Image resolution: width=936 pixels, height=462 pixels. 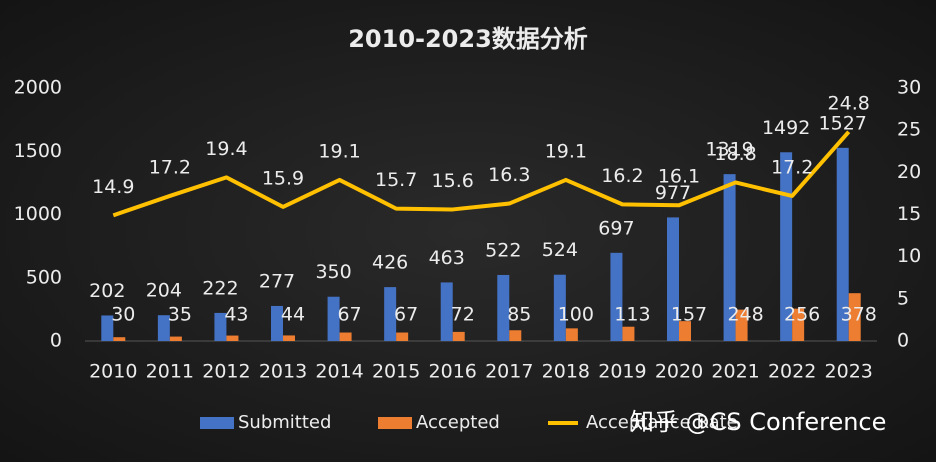 What do you see at coordinates (786, 128) in the screenshot?
I see `data-label: 1492` at bounding box center [786, 128].